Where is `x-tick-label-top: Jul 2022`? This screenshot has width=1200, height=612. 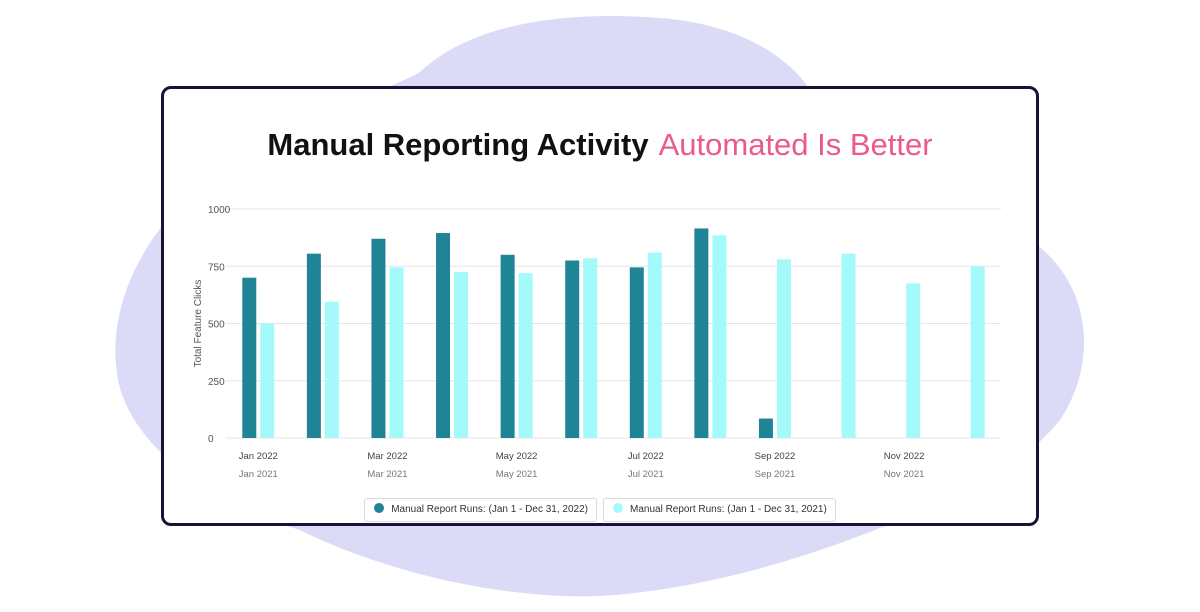
x-tick-label-top: Jul 2022 is located at coordinates (646, 456).